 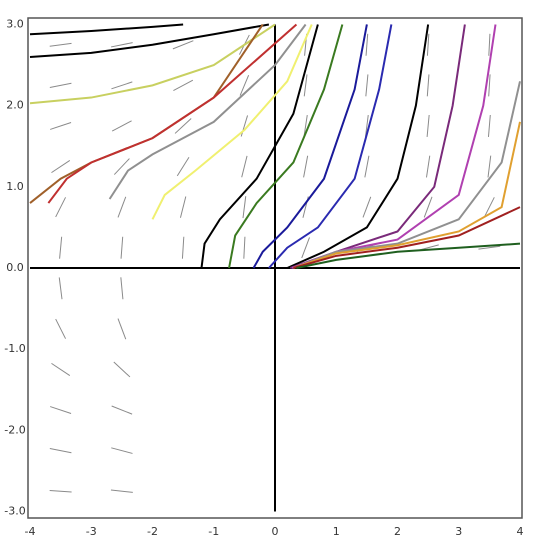 What do you see at coordinates (15, 23) in the screenshot?
I see `y-tick-label: 3.0` at bounding box center [15, 23].